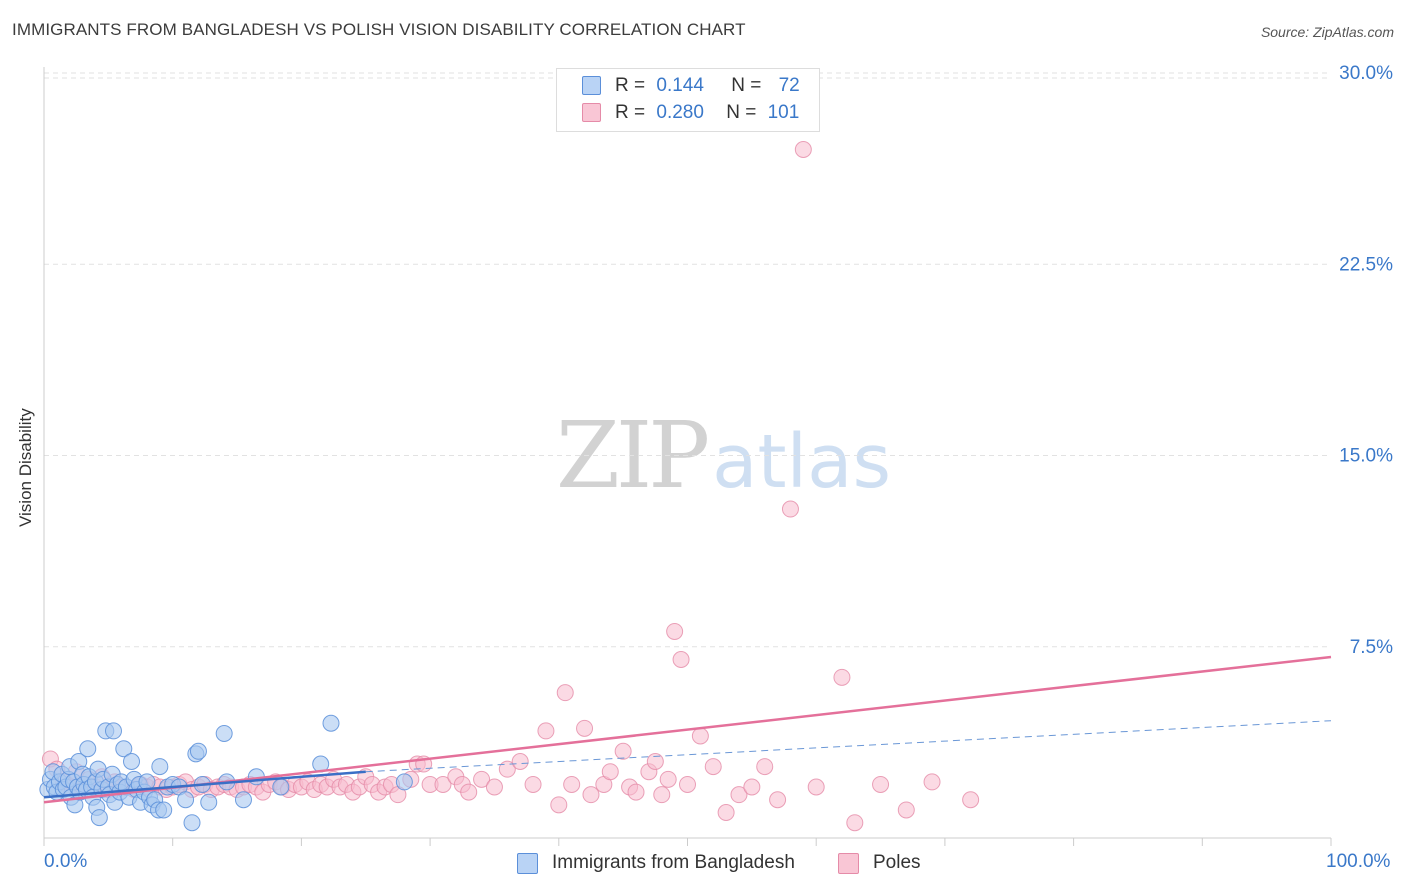 This screenshot has height=892, width=1406. Describe the element at coordinates (591, 112) in the screenshot. I see `legend-swatch-poles` at that location.